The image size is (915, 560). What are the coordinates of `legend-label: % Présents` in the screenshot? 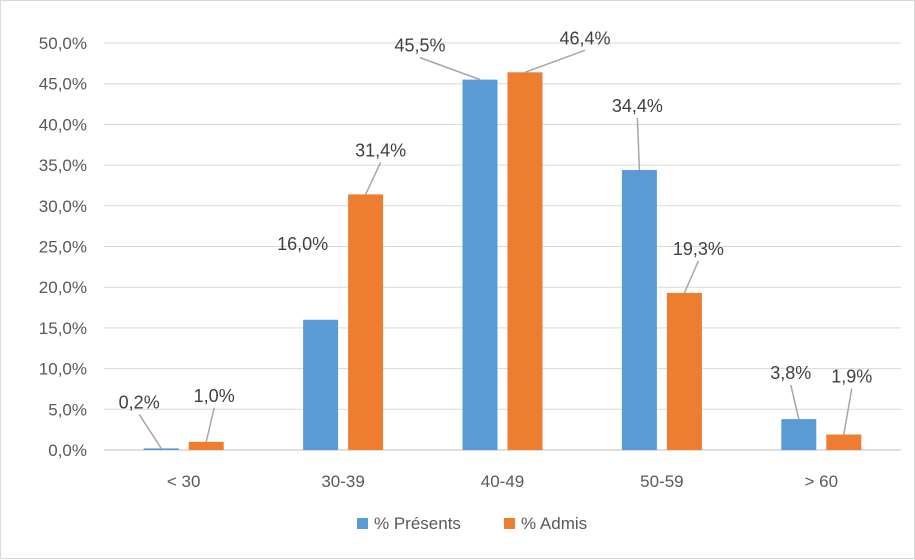 It's located at (417, 523).